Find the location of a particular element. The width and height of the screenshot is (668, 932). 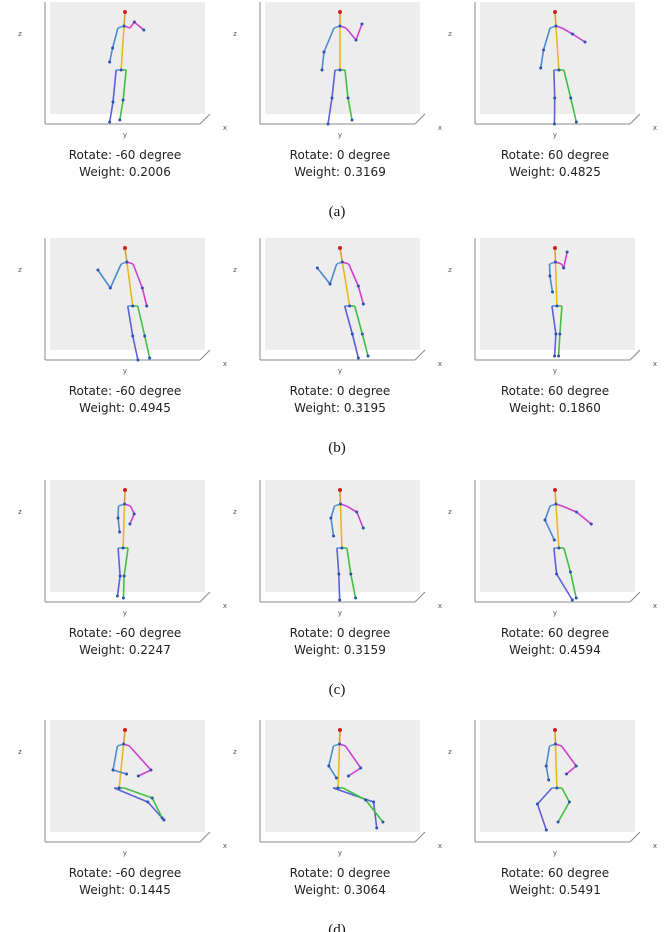

subfigure-label: (a) is located at coordinates (337, 212).